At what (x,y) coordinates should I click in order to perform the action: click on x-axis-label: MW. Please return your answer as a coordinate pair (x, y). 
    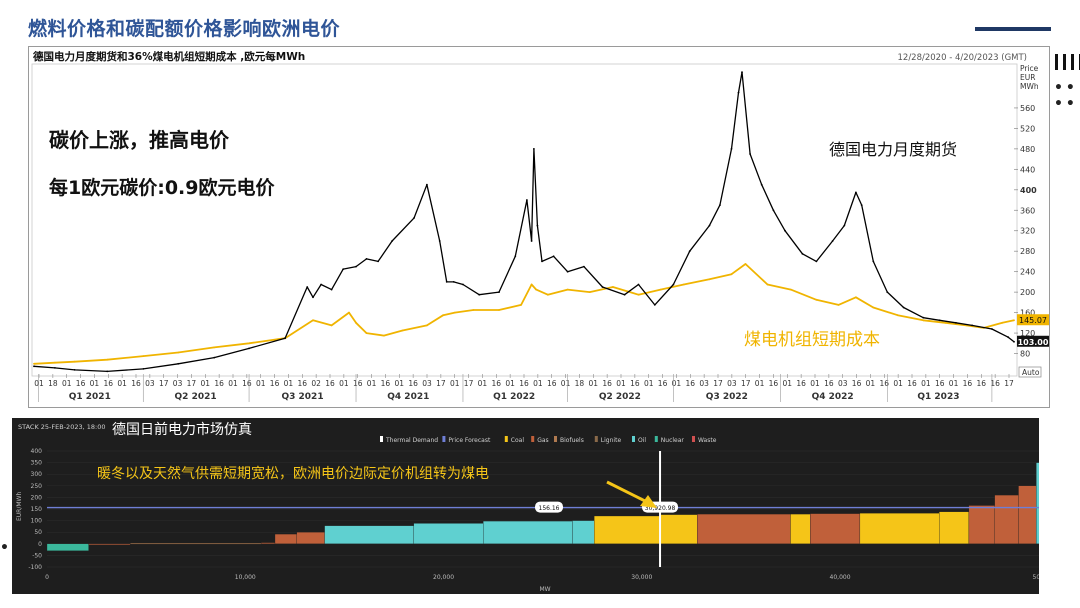
    Looking at the image, I should click on (544, 589).